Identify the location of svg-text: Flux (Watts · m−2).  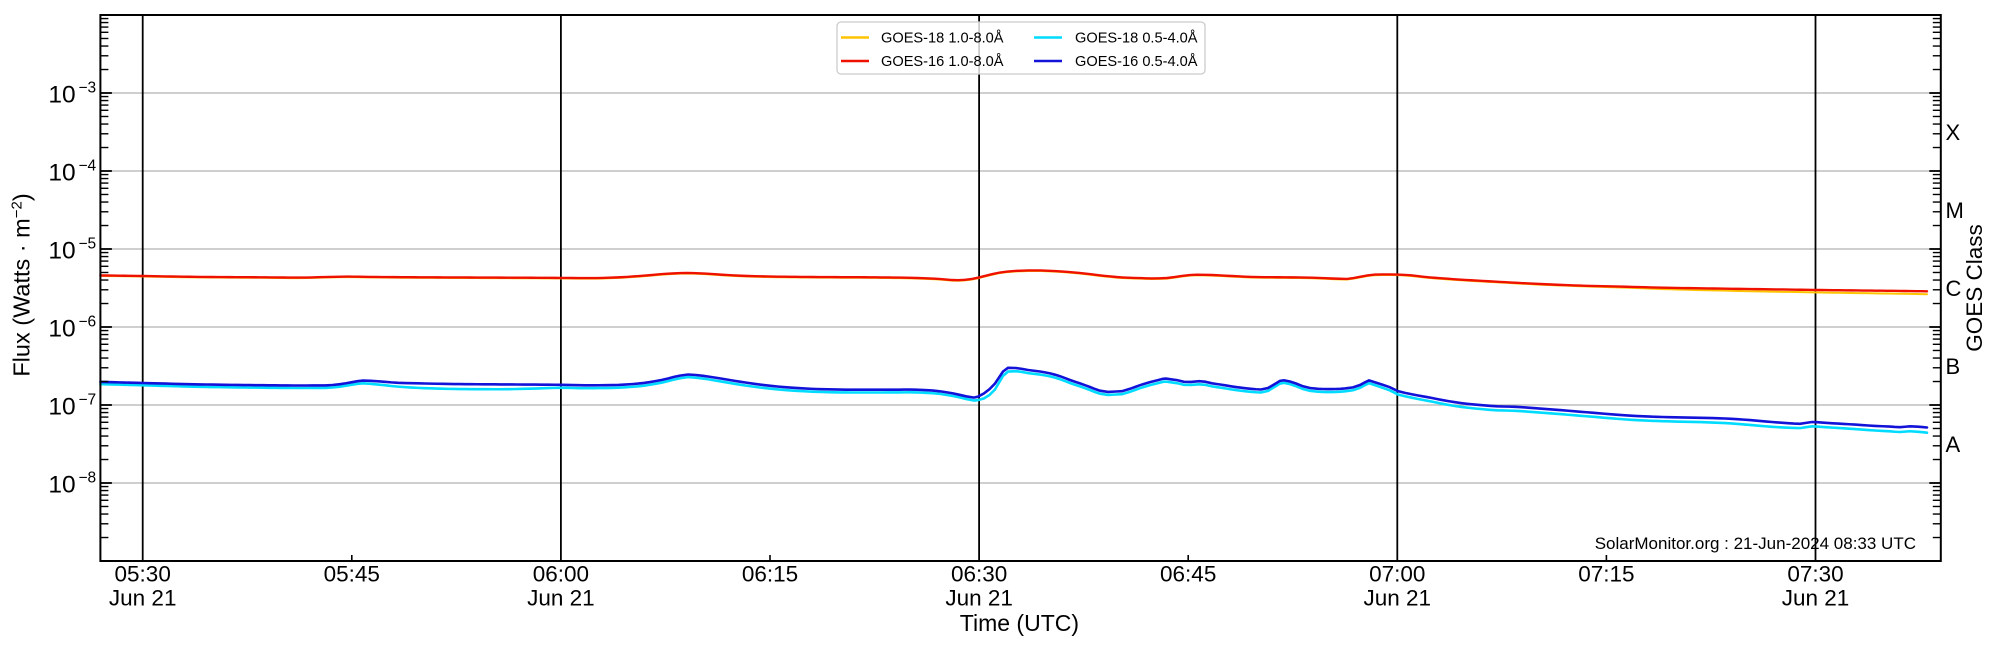
(22, 284).